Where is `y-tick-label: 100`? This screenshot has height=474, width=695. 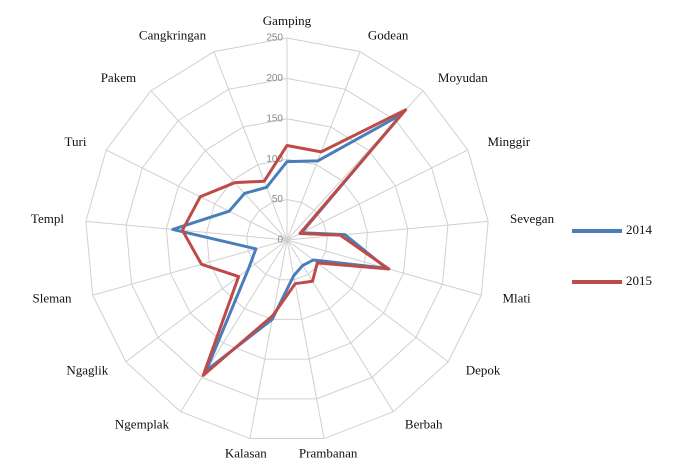 y-tick-label: 100 is located at coordinates (274, 159).